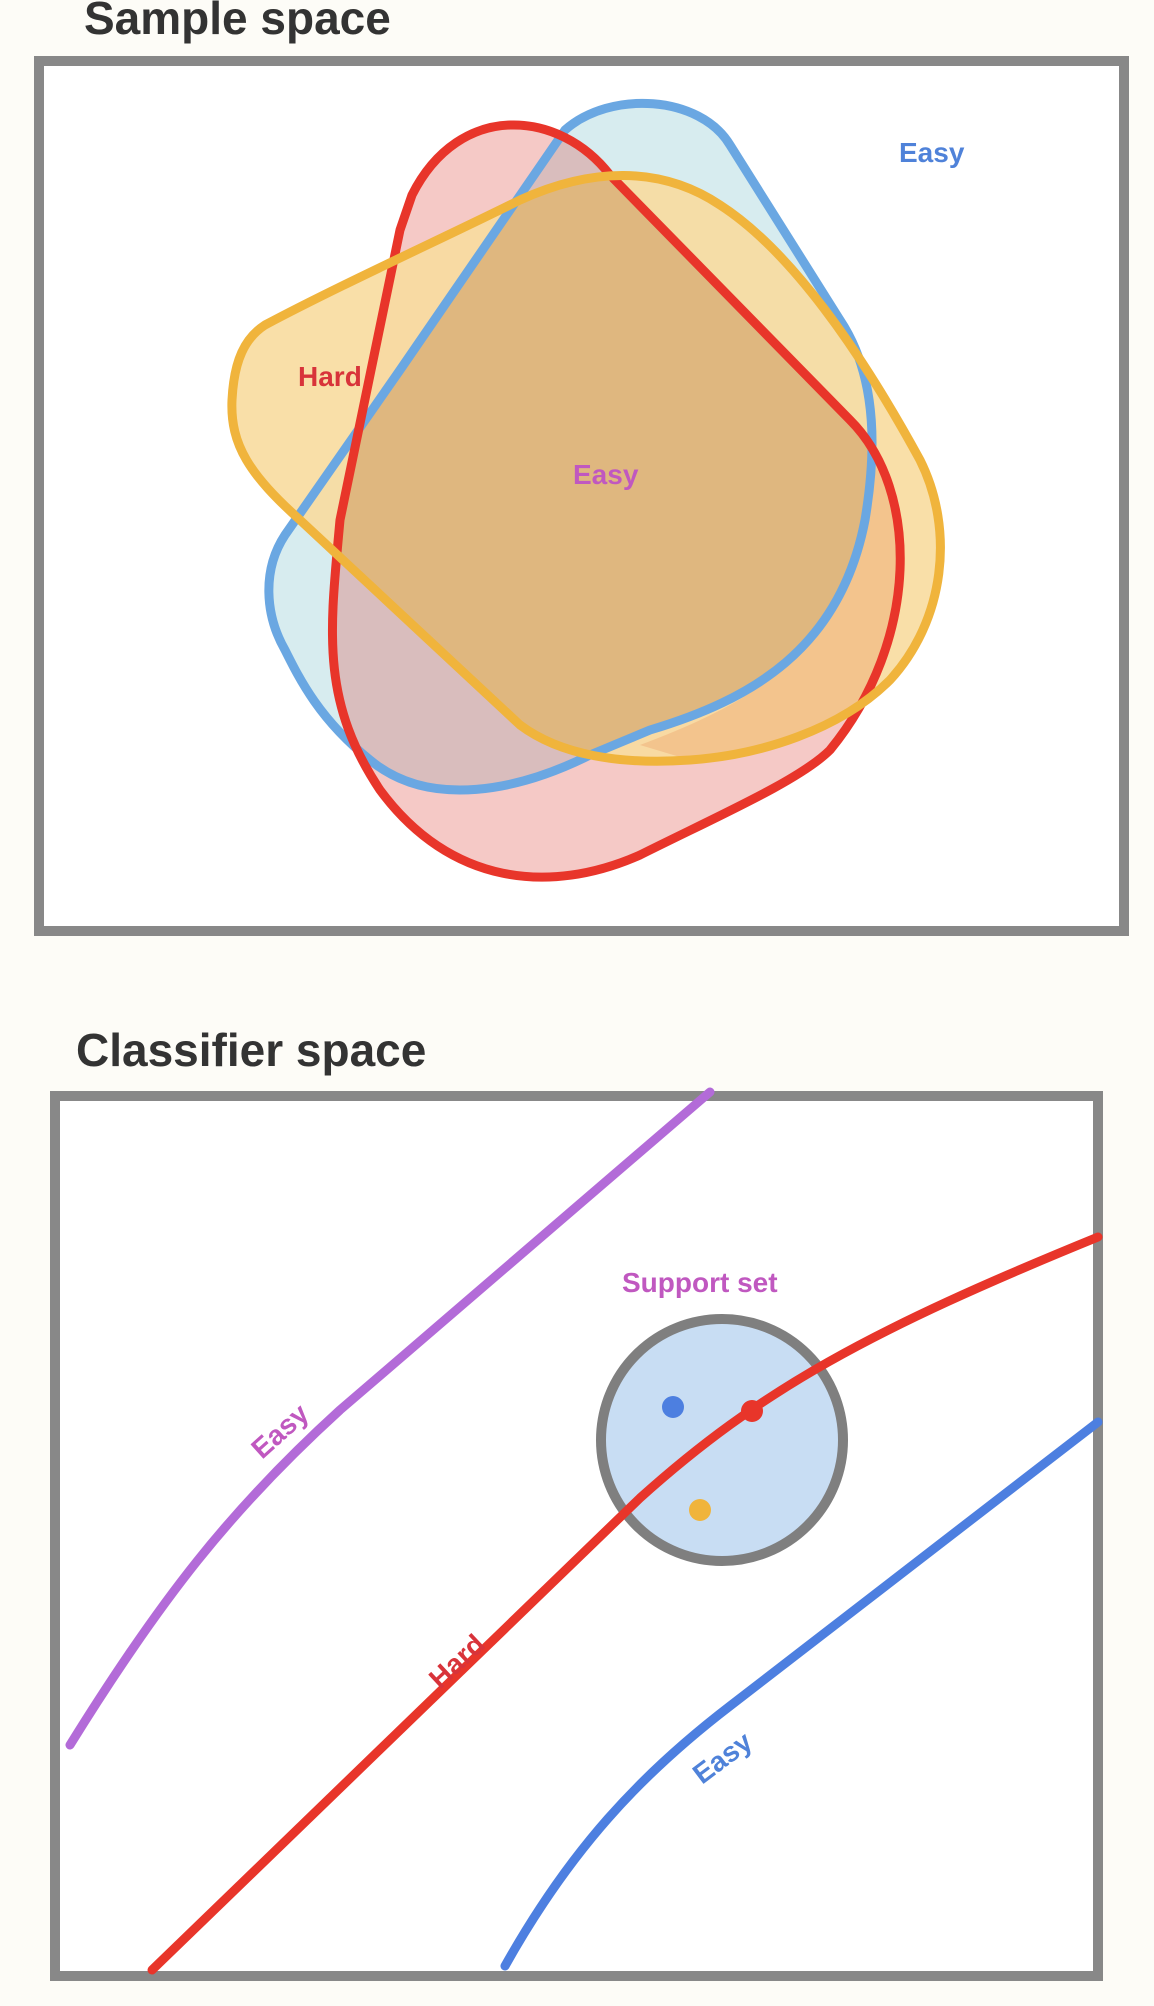  I want to click on support-set-label: Support set, so click(700, 1282).